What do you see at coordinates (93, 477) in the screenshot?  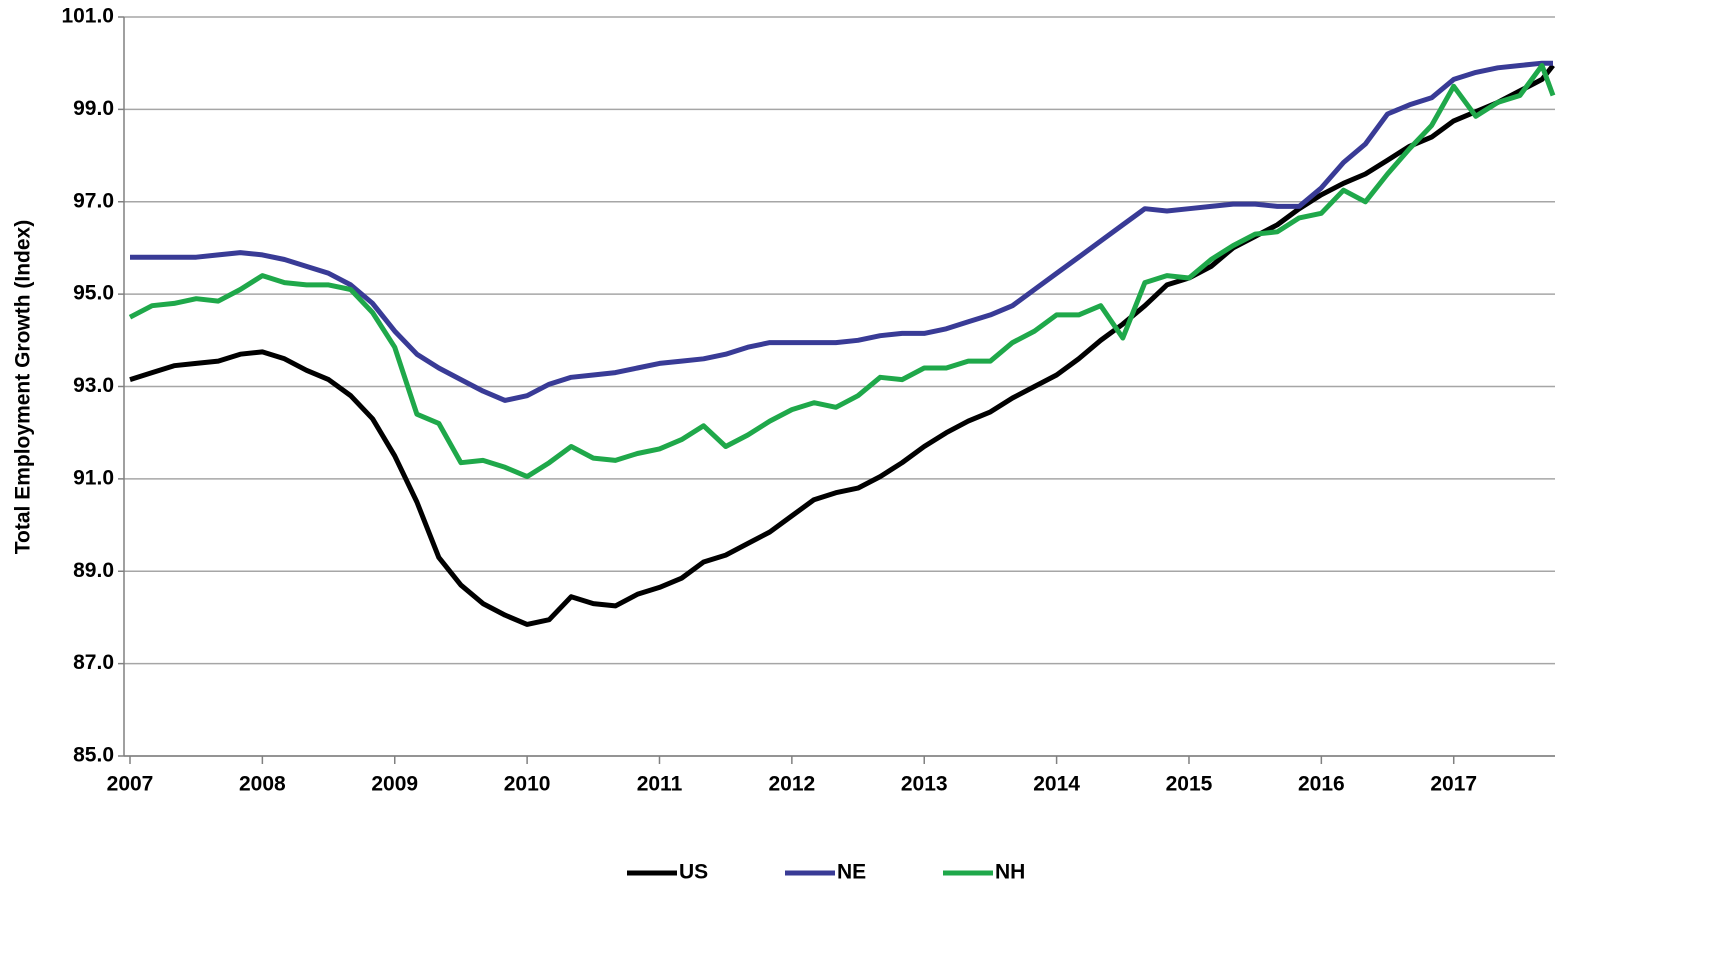 I see `y-tick-label: 91.0` at bounding box center [93, 477].